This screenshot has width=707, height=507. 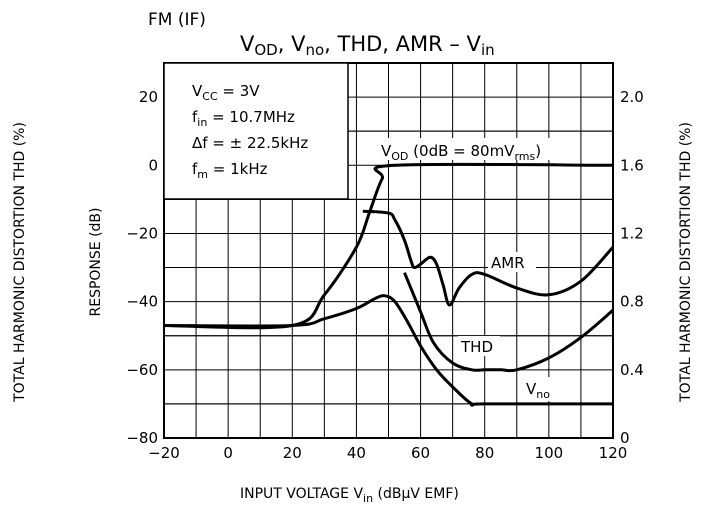 What do you see at coordinates (96, 262) in the screenshot?
I see `y-axis-label-left: RESPONSE (dB)` at bounding box center [96, 262].